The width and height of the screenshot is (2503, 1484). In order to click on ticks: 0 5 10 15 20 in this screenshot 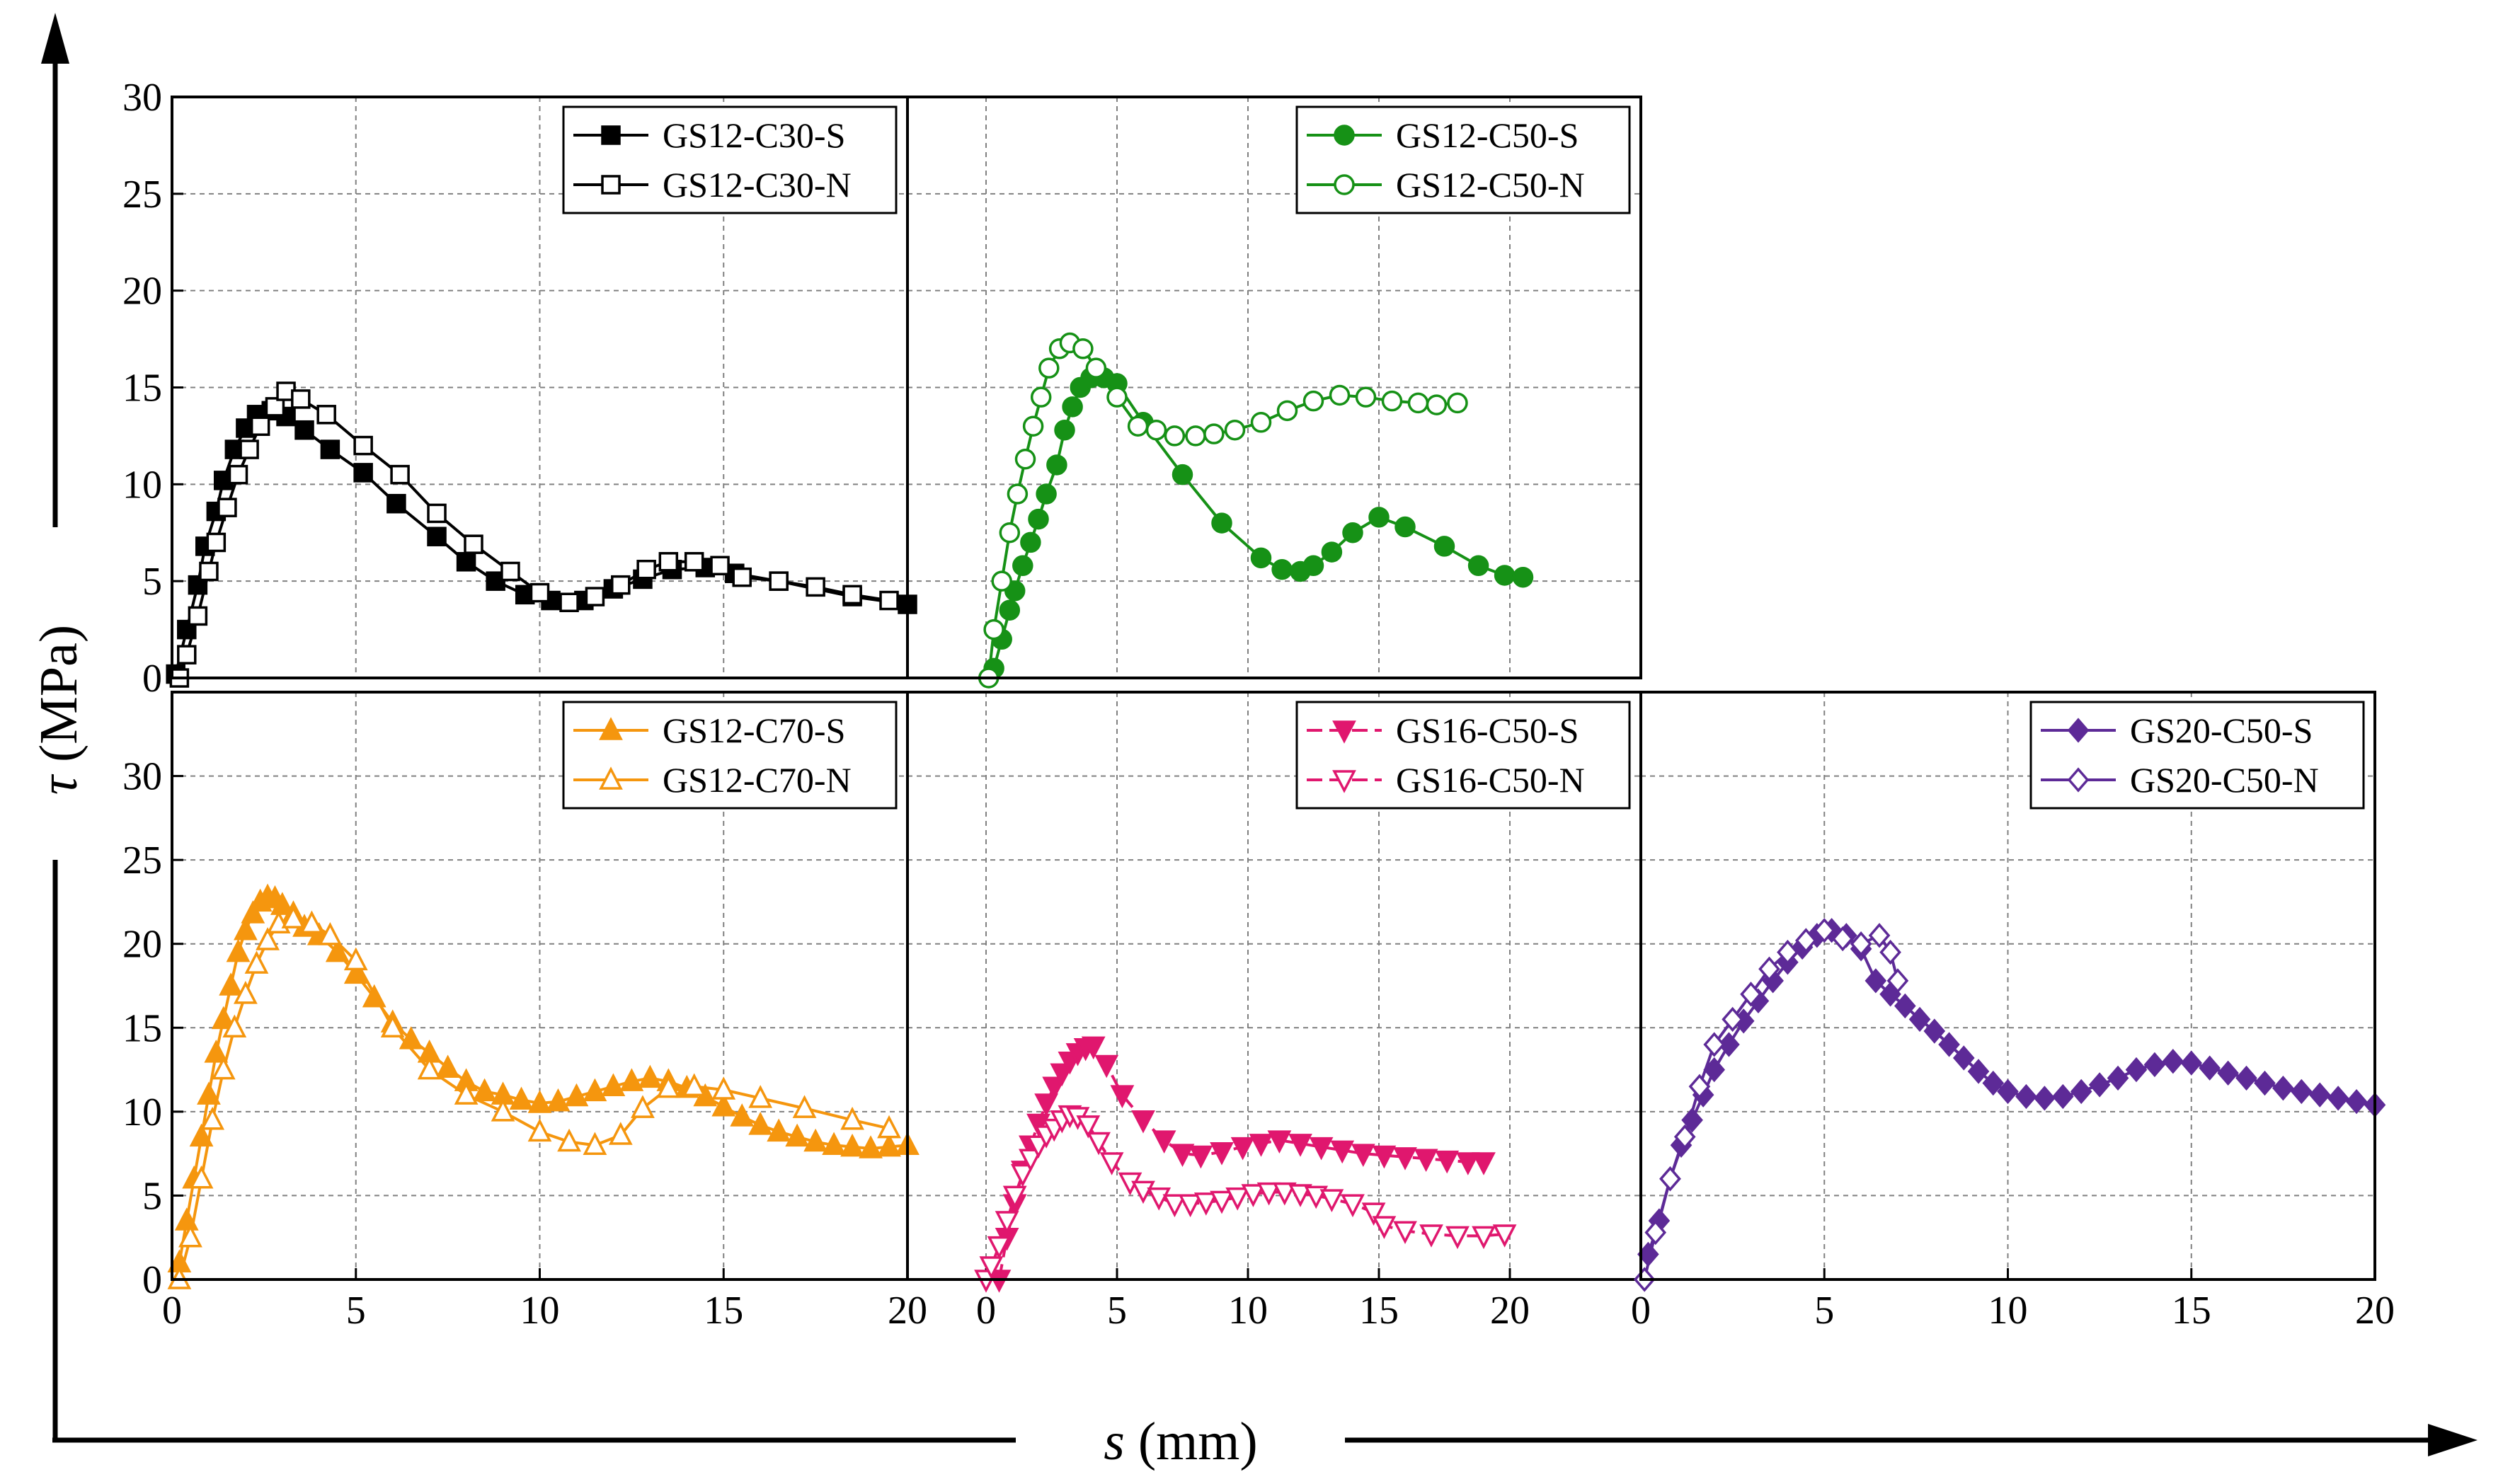, I will do `click(1253, 1300)`.